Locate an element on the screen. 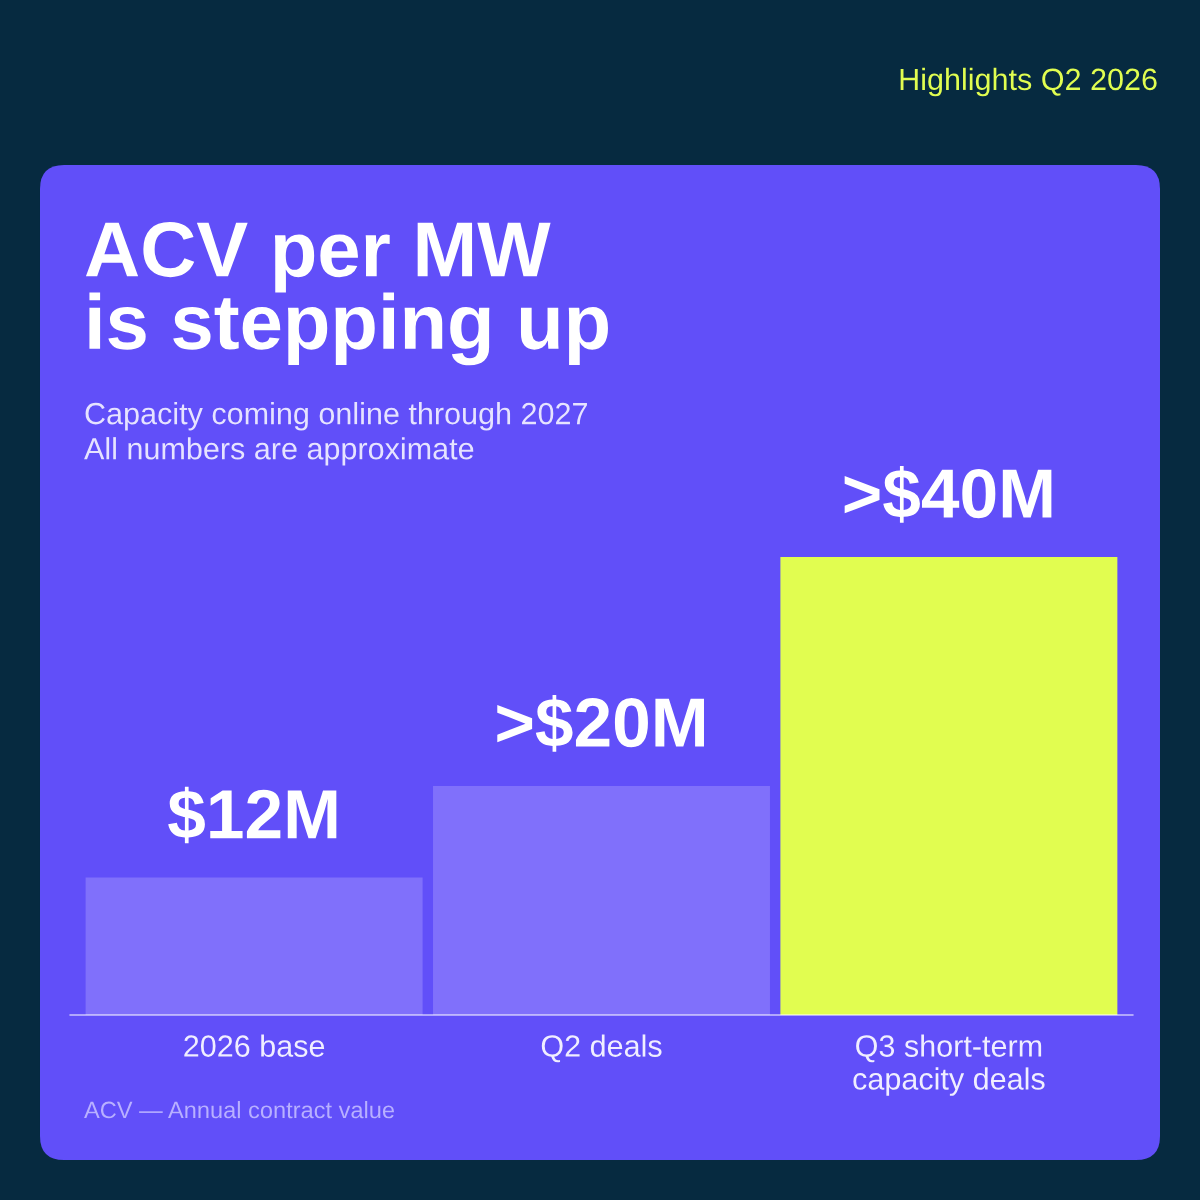 The width and height of the screenshot is (1200, 1200). text: Highlights Q2 2026 is located at coordinates (1028, 82).